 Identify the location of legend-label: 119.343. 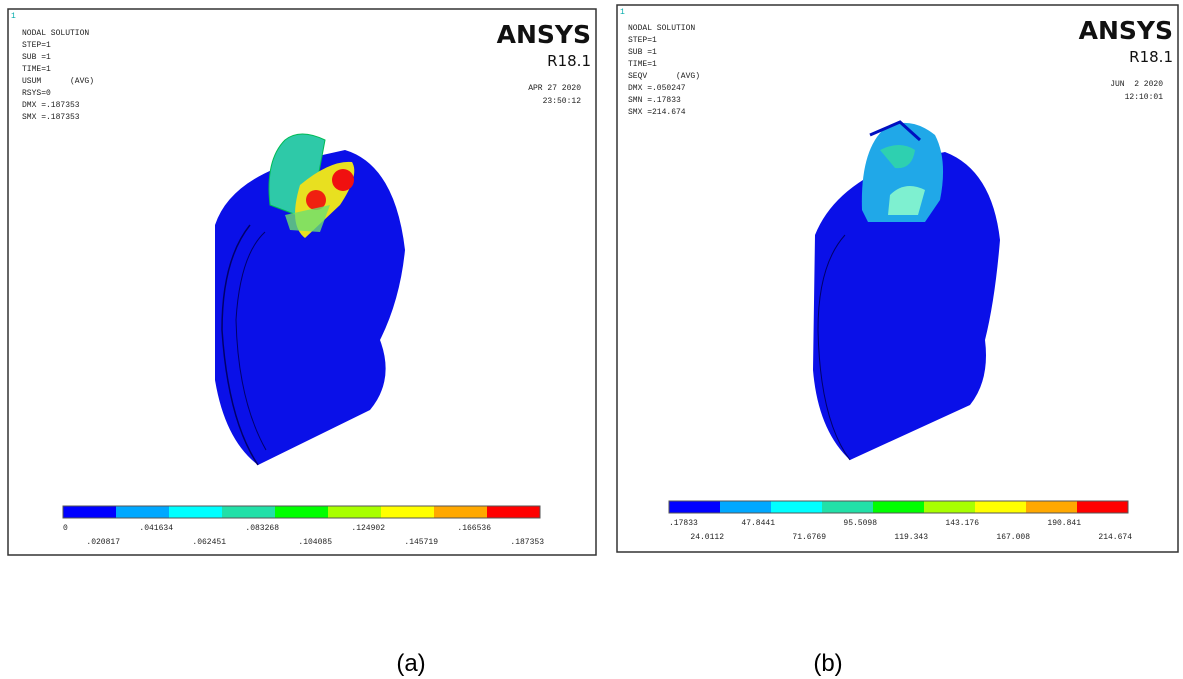
(911, 537).